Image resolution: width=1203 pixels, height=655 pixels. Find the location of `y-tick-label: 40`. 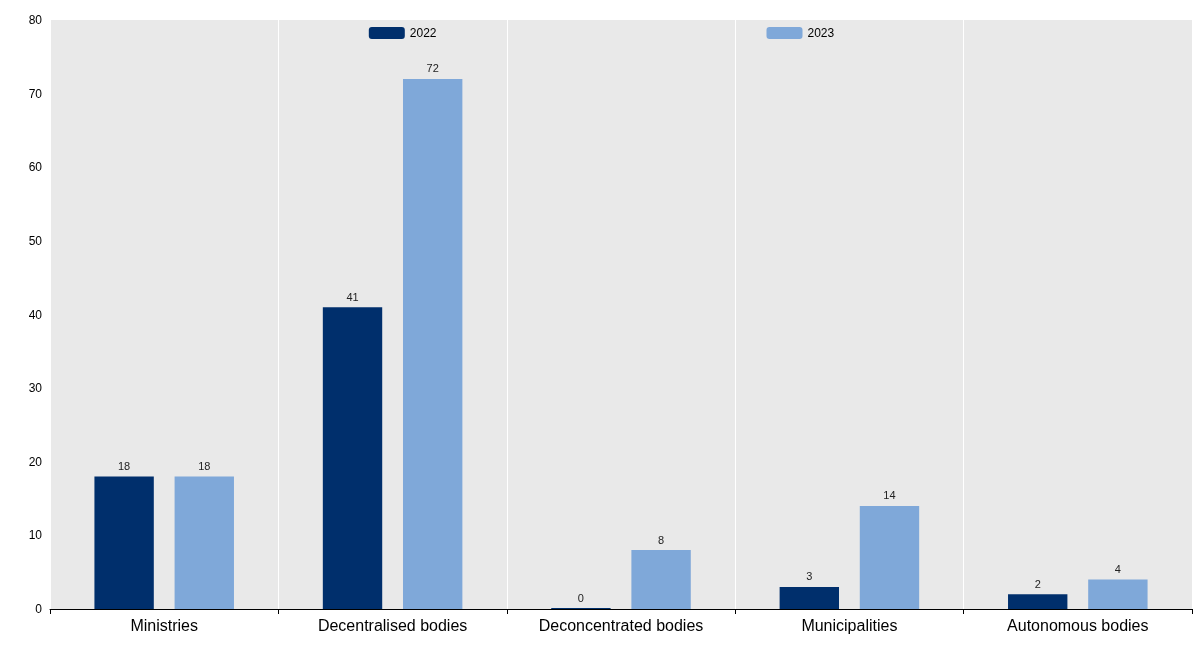

y-tick-label: 40 is located at coordinates (35, 314).